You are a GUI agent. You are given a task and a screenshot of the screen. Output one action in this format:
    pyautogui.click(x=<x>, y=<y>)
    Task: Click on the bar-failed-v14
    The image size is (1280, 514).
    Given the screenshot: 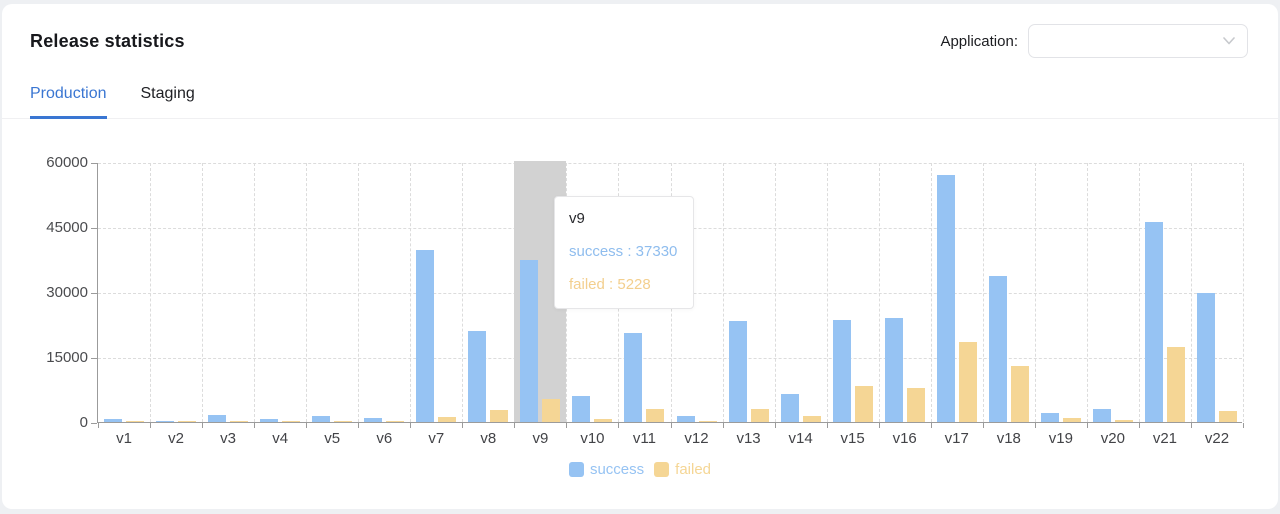 What is the action you would take?
    pyautogui.click(x=811, y=418)
    